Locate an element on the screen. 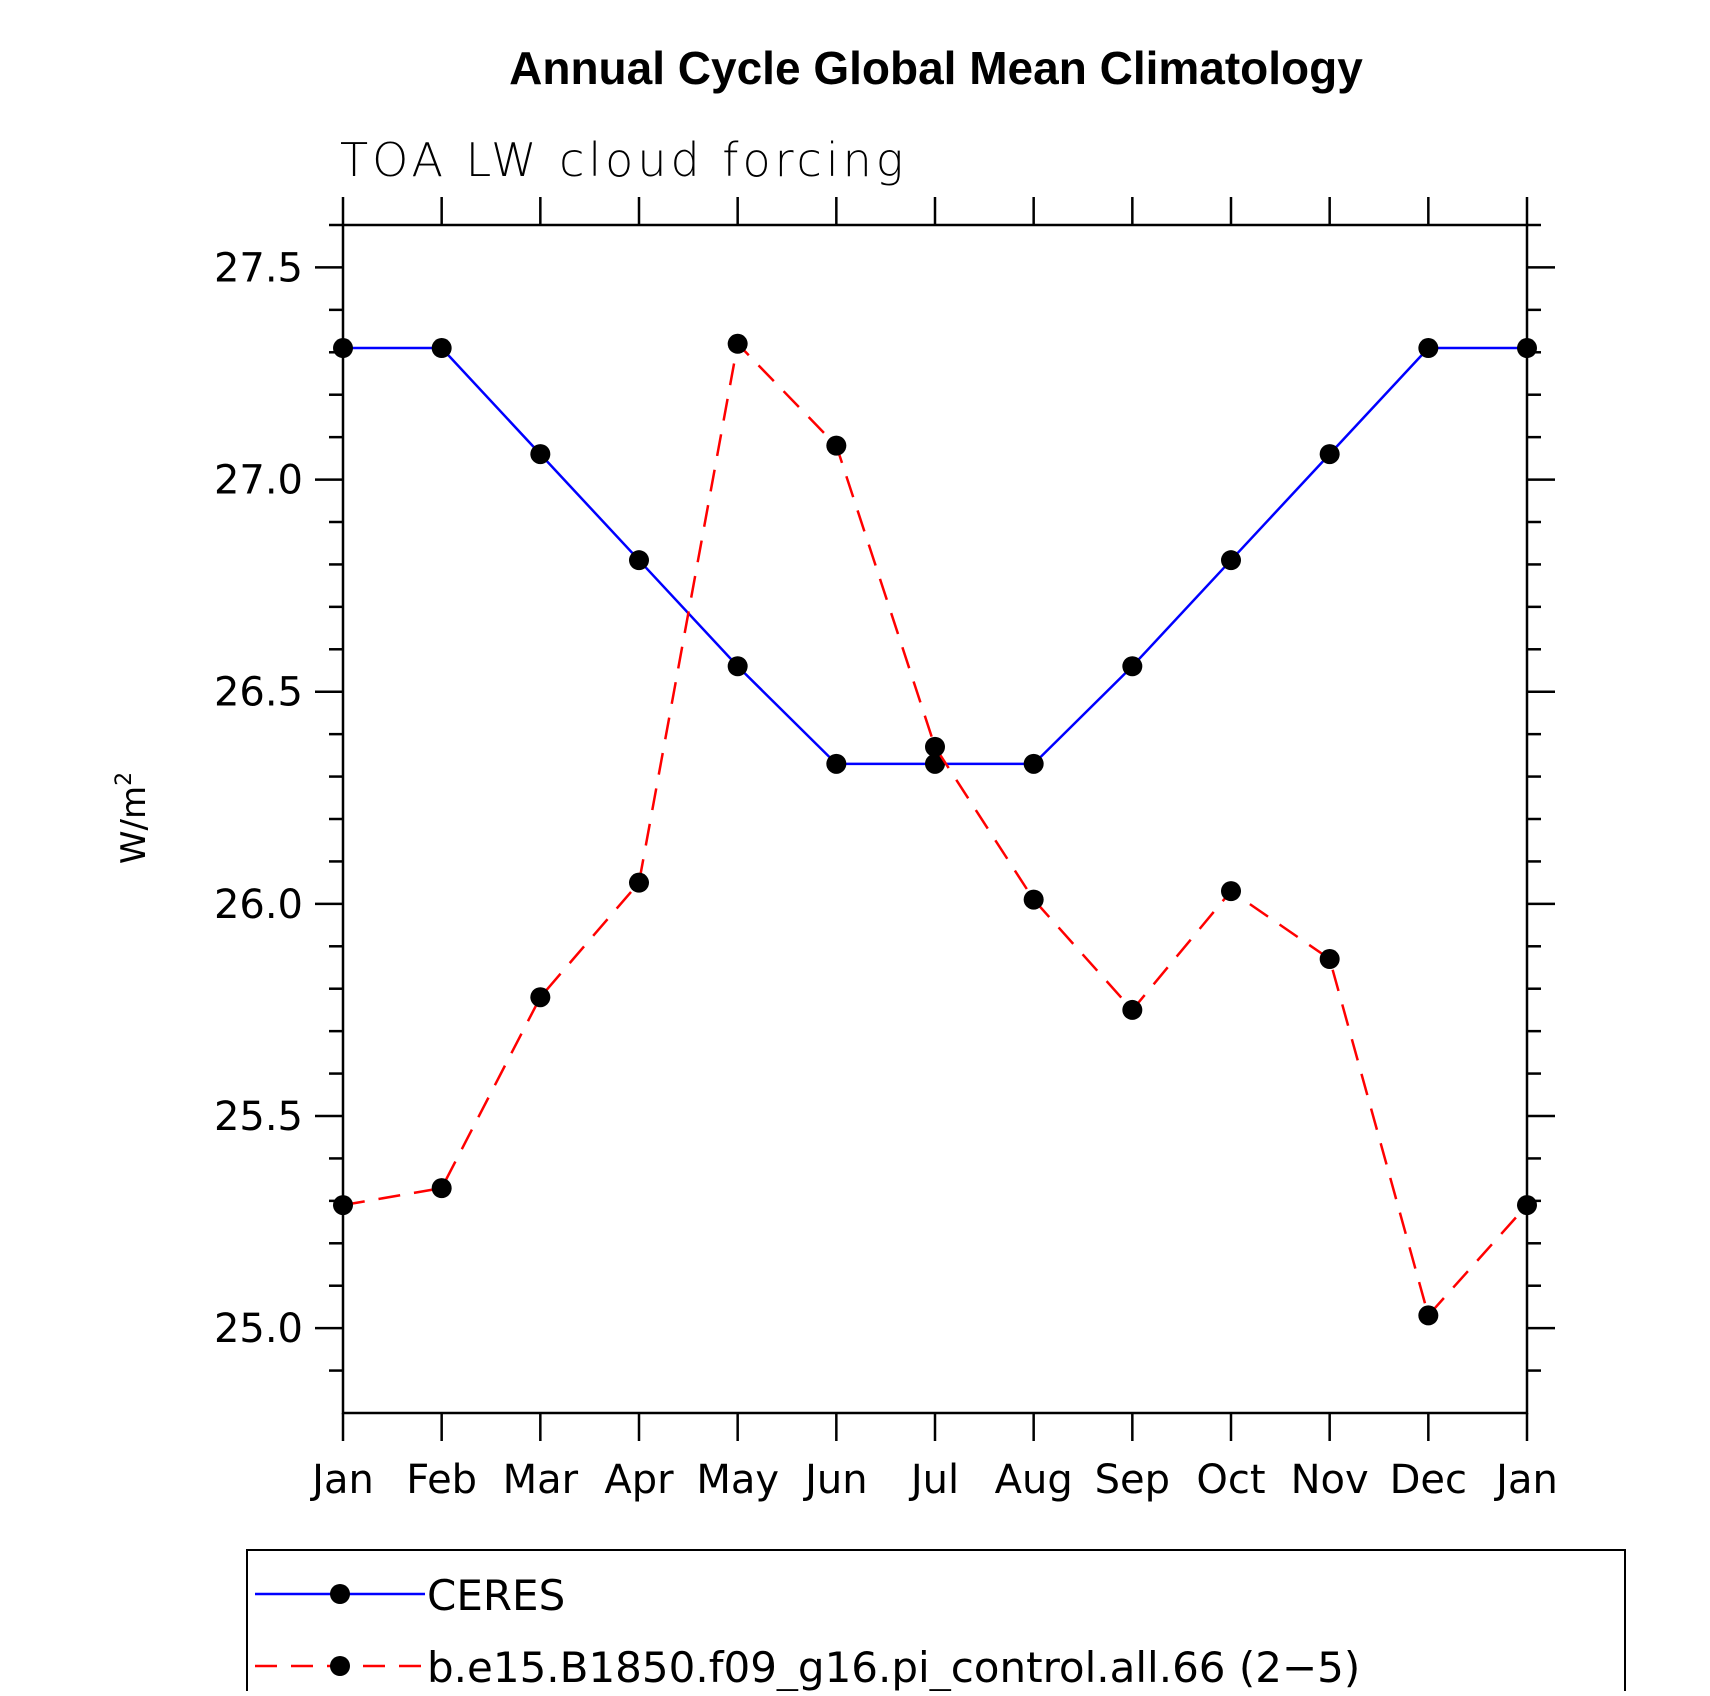 Image resolution: width=1710 pixels, height=1696 pixels. legend-box is located at coordinates (936, 1622).